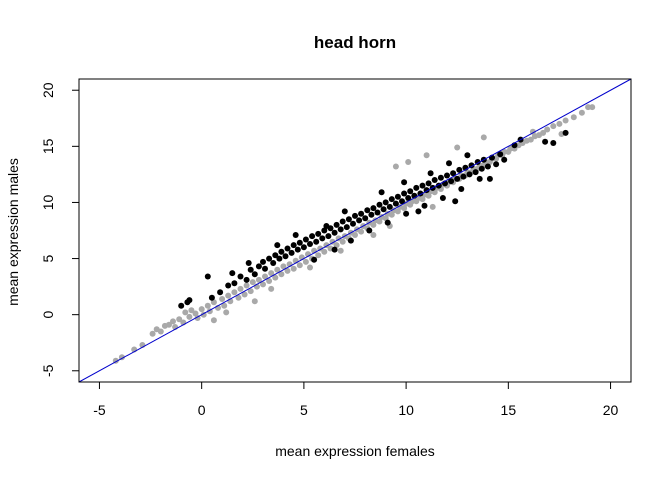 Image resolution: width=672 pixels, height=480 pixels. I want to click on x-axis: -5 0 5 10 15 20, so click(356, 399).